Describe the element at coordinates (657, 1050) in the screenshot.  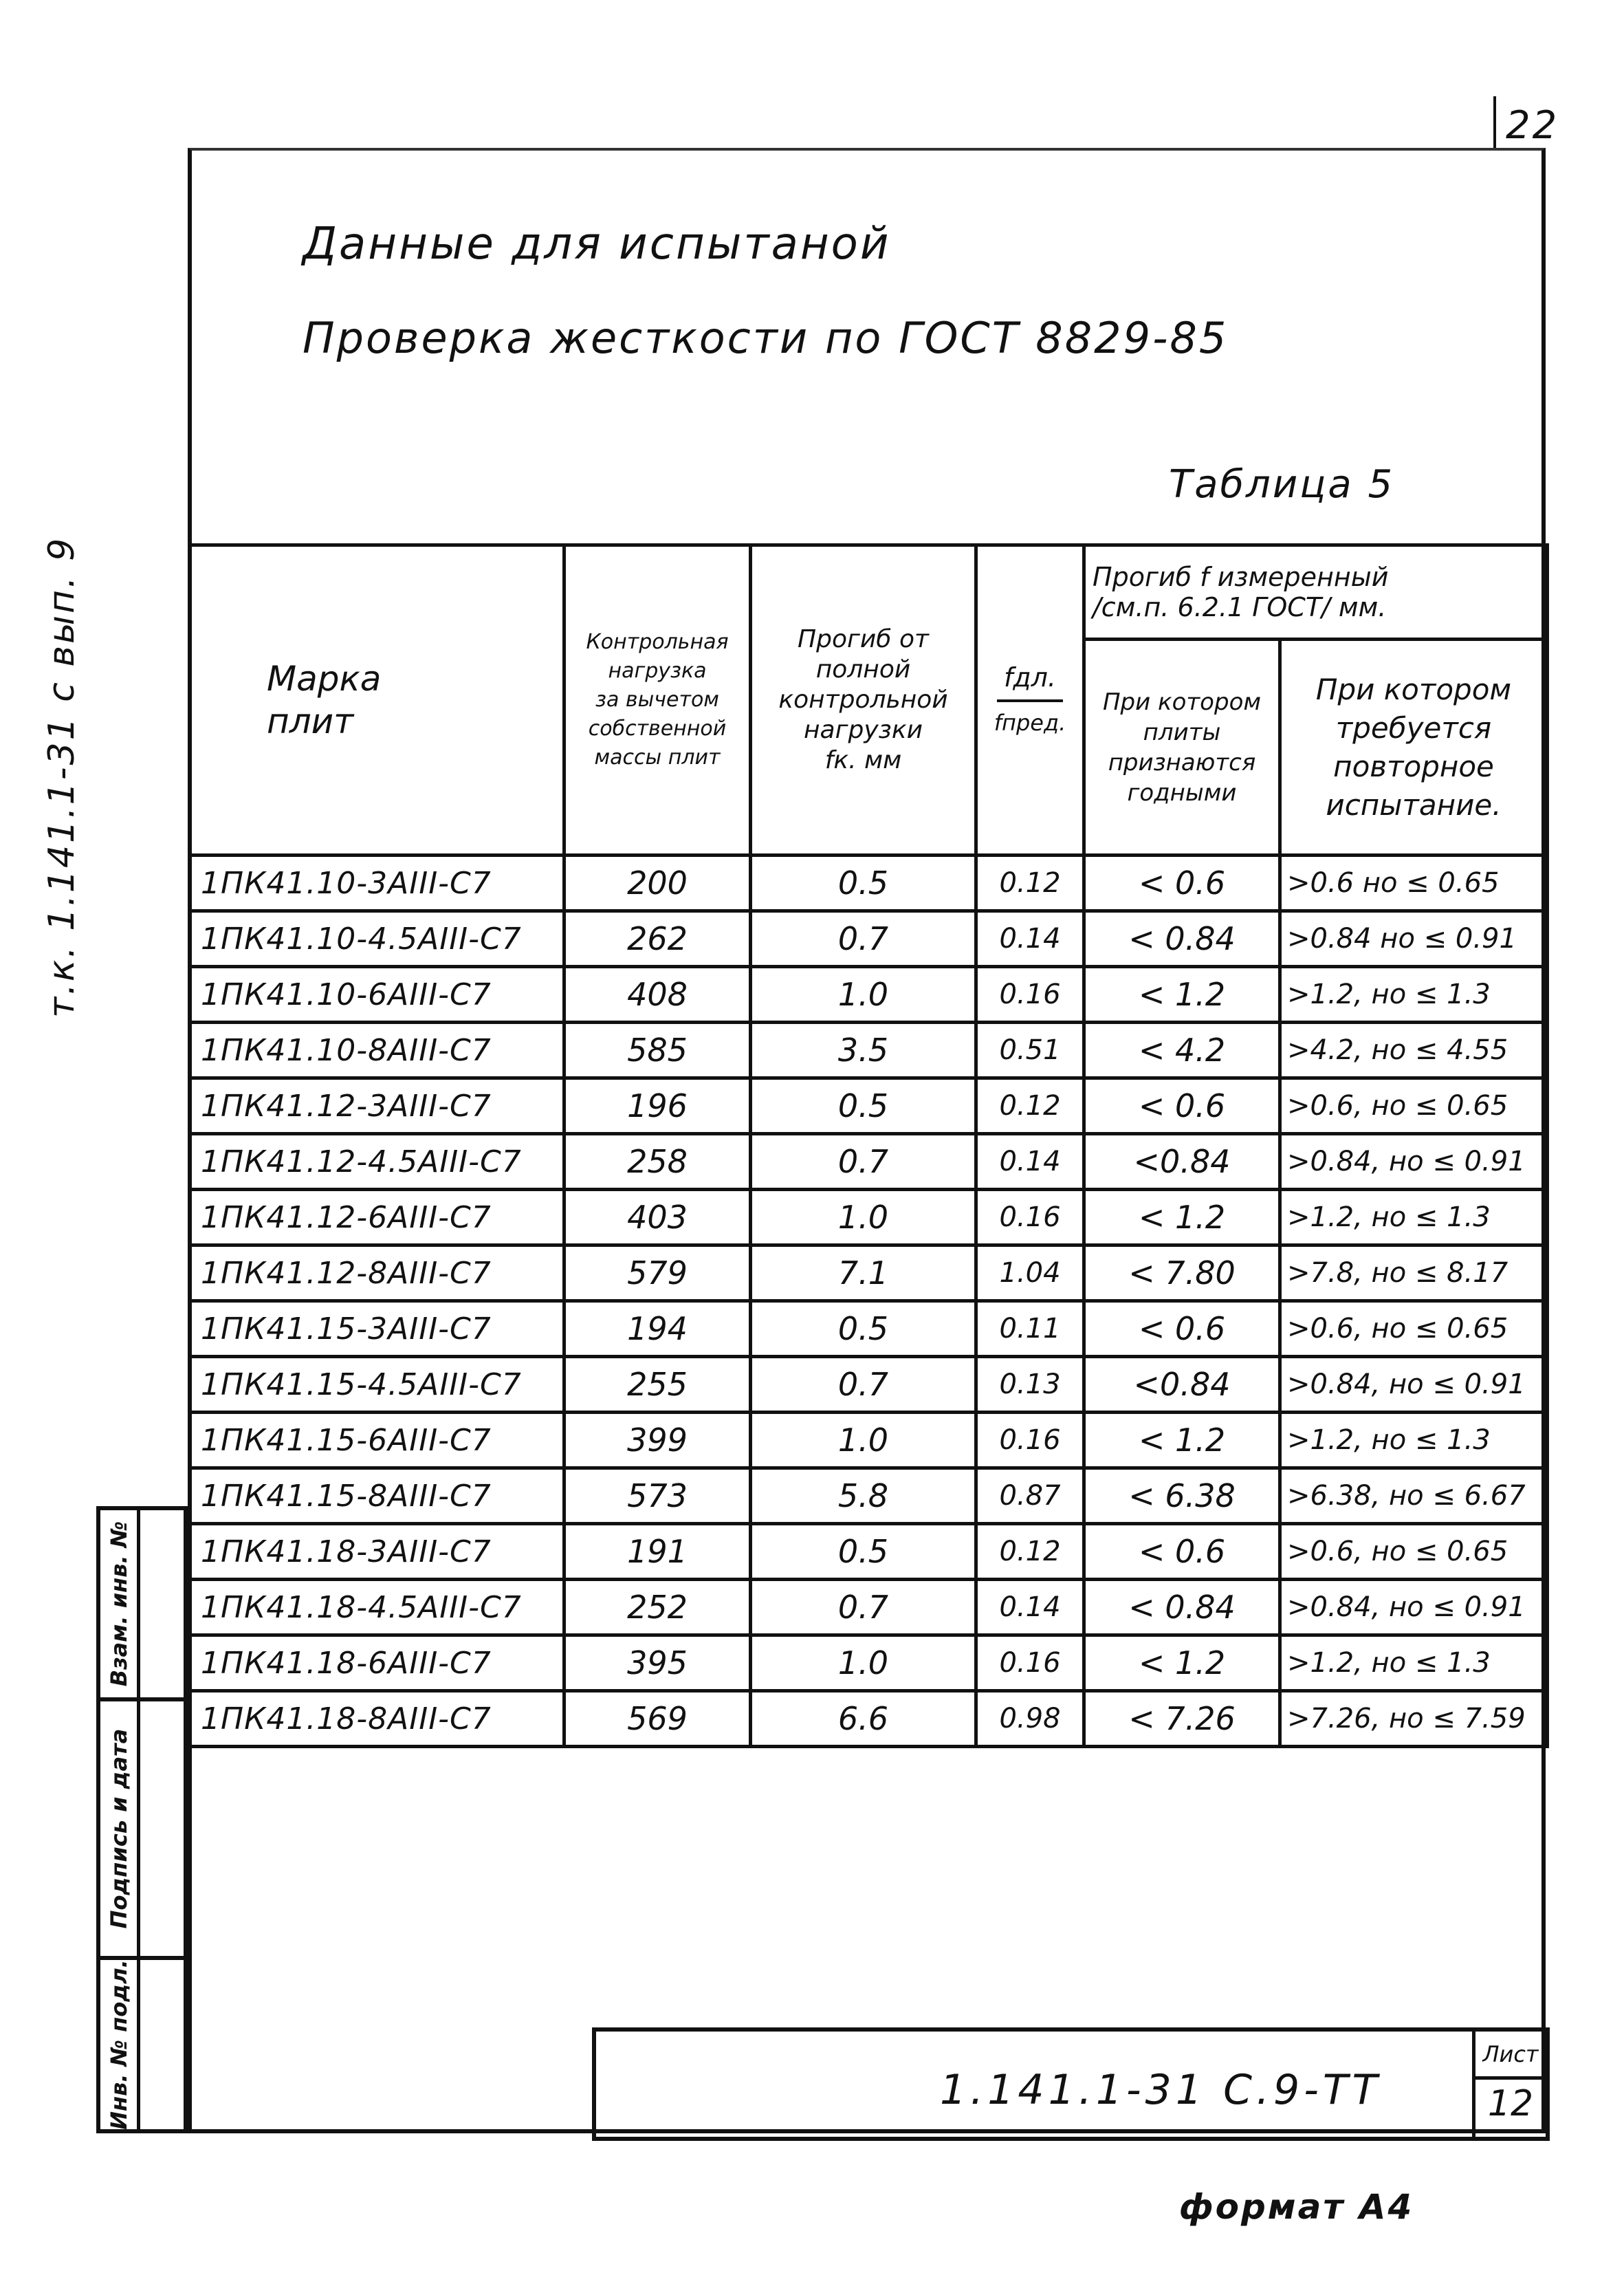
I see `cell-load: 585` at that location.